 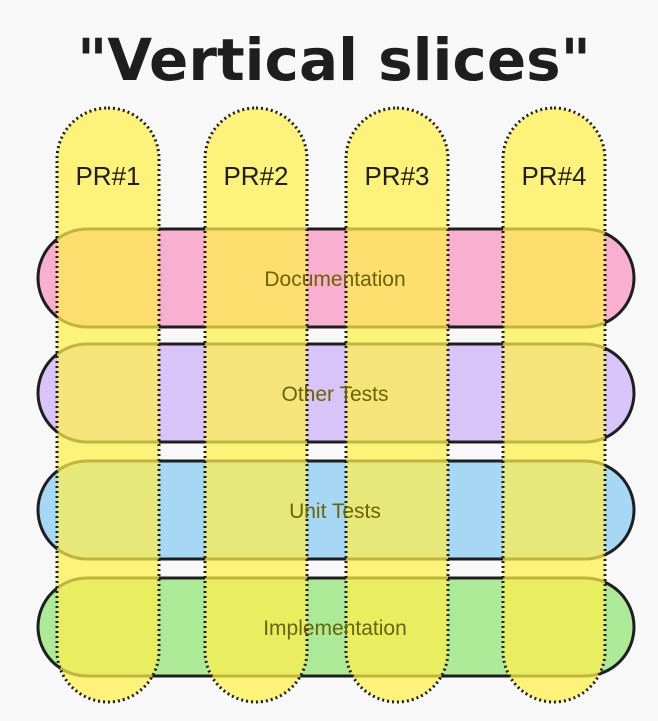 I want to click on layer-label-unit-tests: Unit Tests, so click(x=335, y=511).